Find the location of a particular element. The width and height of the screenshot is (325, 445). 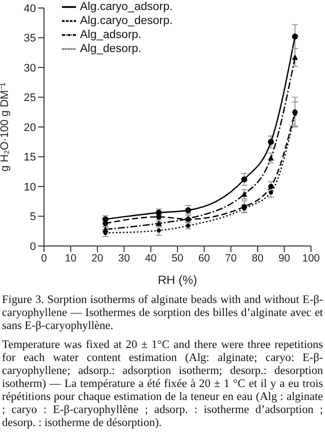

x-tick-label: 90 is located at coordinates (284, 258).